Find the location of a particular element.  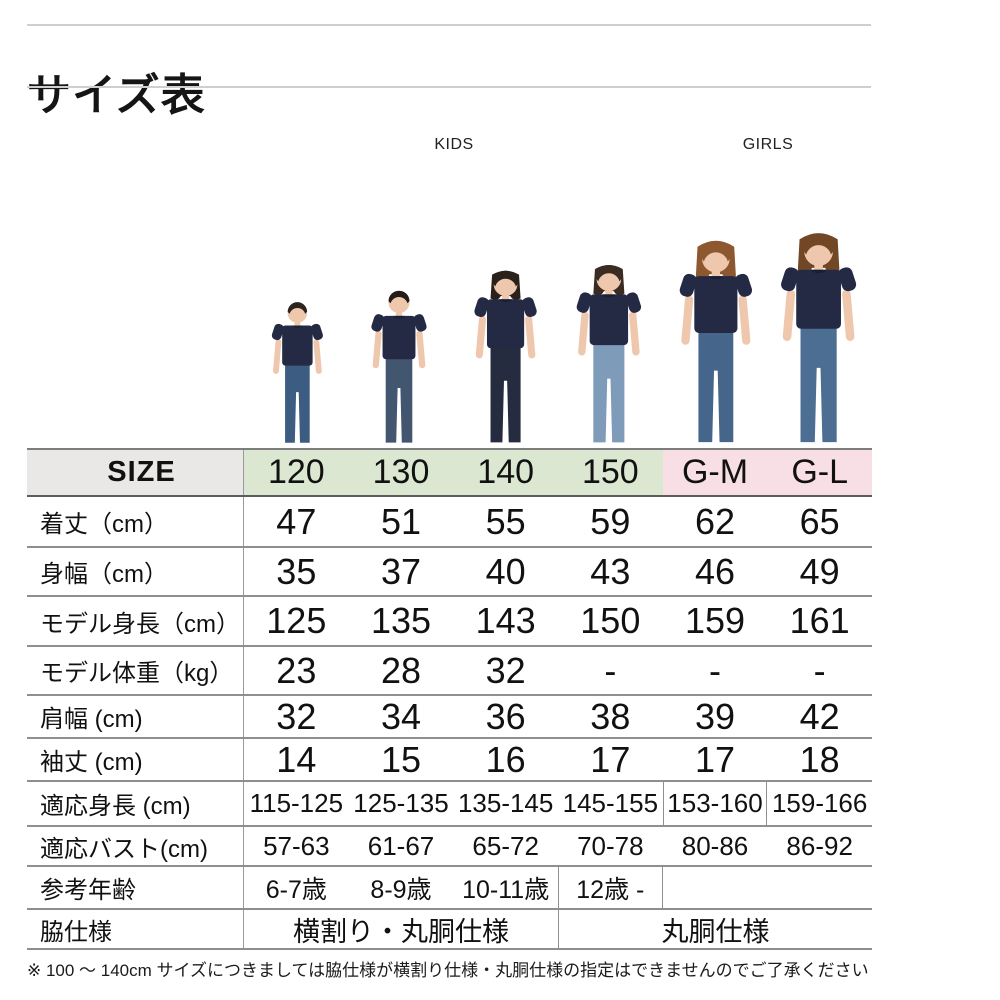

row-label: 肩幅 (cm) is located at coordinates (135, 716).